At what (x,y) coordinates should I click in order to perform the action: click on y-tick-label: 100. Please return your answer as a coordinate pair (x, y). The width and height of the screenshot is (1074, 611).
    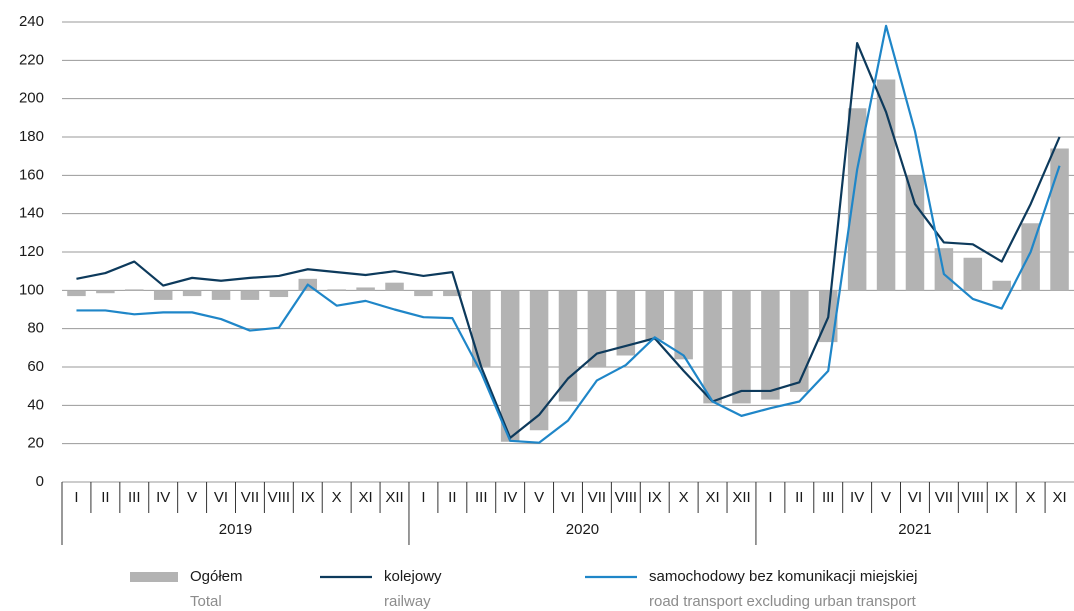
    Looking at the image, I should click on (31, 289).